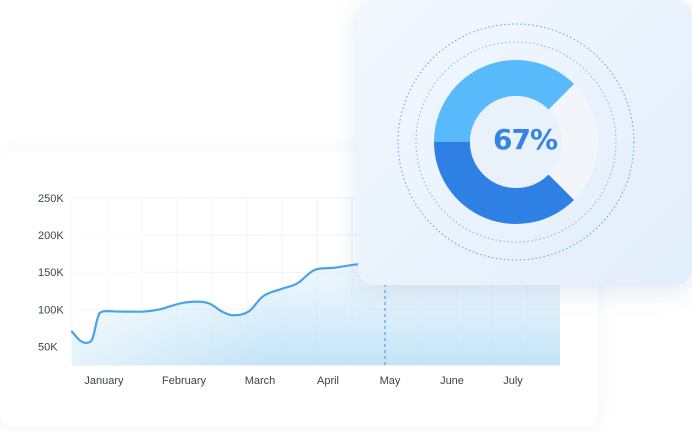 The height and width of the screenshot is (432, 692). Describe the element at coordinates (452, 381) in the screenshot. I see `x-tick-label: June` at that location.